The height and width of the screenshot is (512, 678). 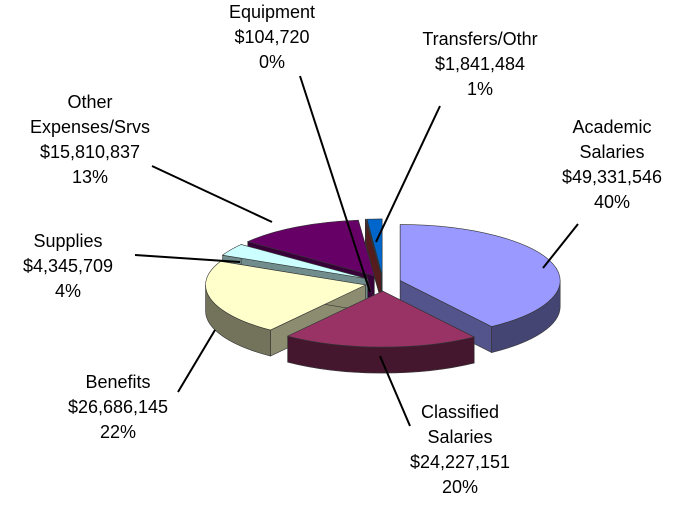 I want to click on label-line: Equipment, so click(x=272, y=12).